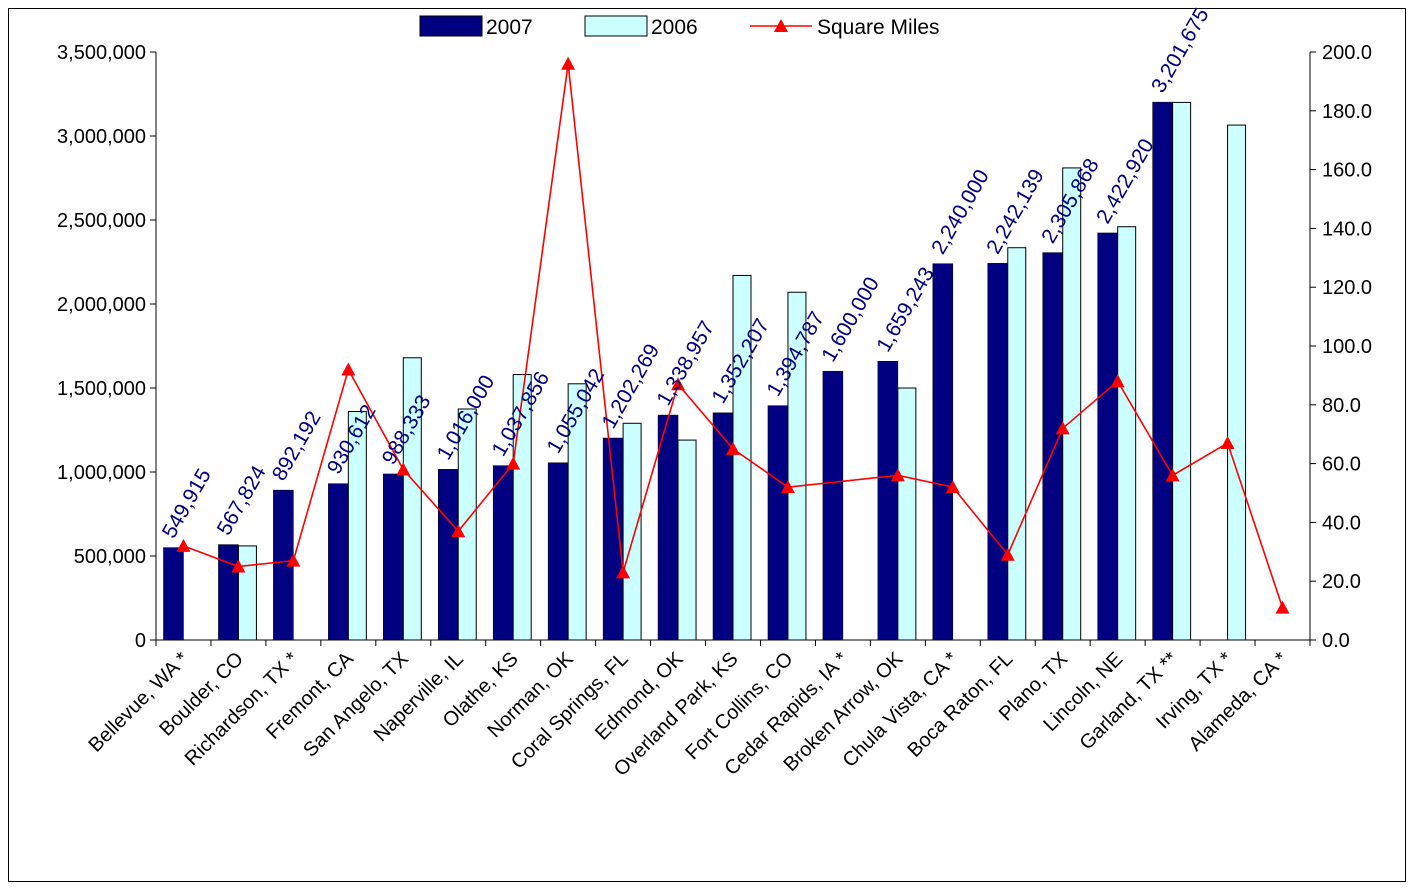 Image resolution: width=1414 pixels, height=890 pixels. I want to click on square-miles-marker-garland-tx, so click(1172, 475).